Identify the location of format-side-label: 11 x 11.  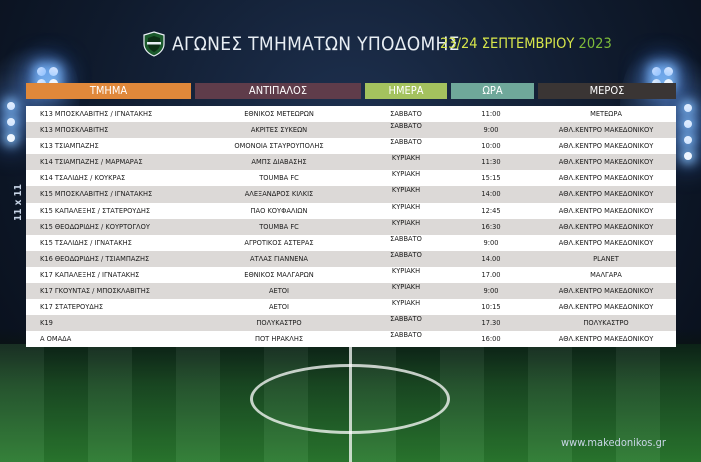
(15, 203).